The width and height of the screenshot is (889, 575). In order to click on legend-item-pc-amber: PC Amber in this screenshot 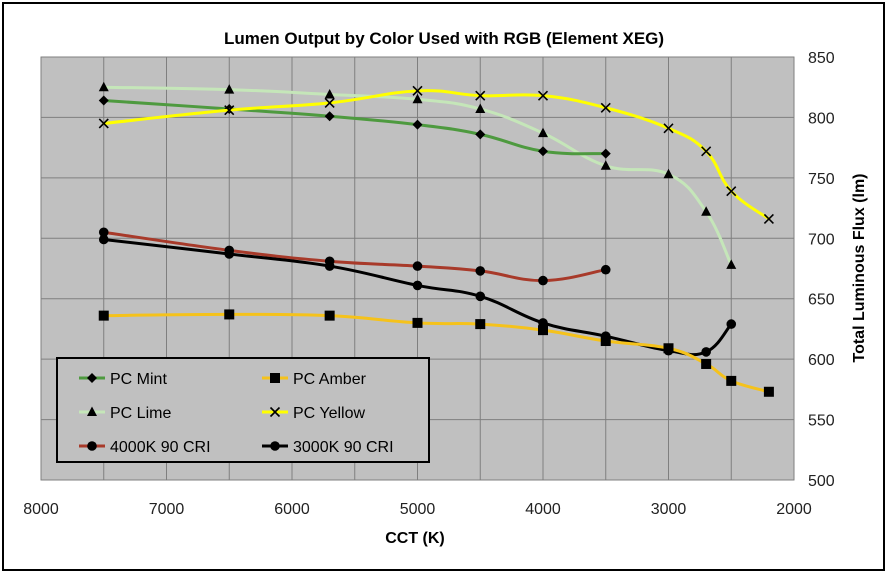, I will do `click(314, 379)`.